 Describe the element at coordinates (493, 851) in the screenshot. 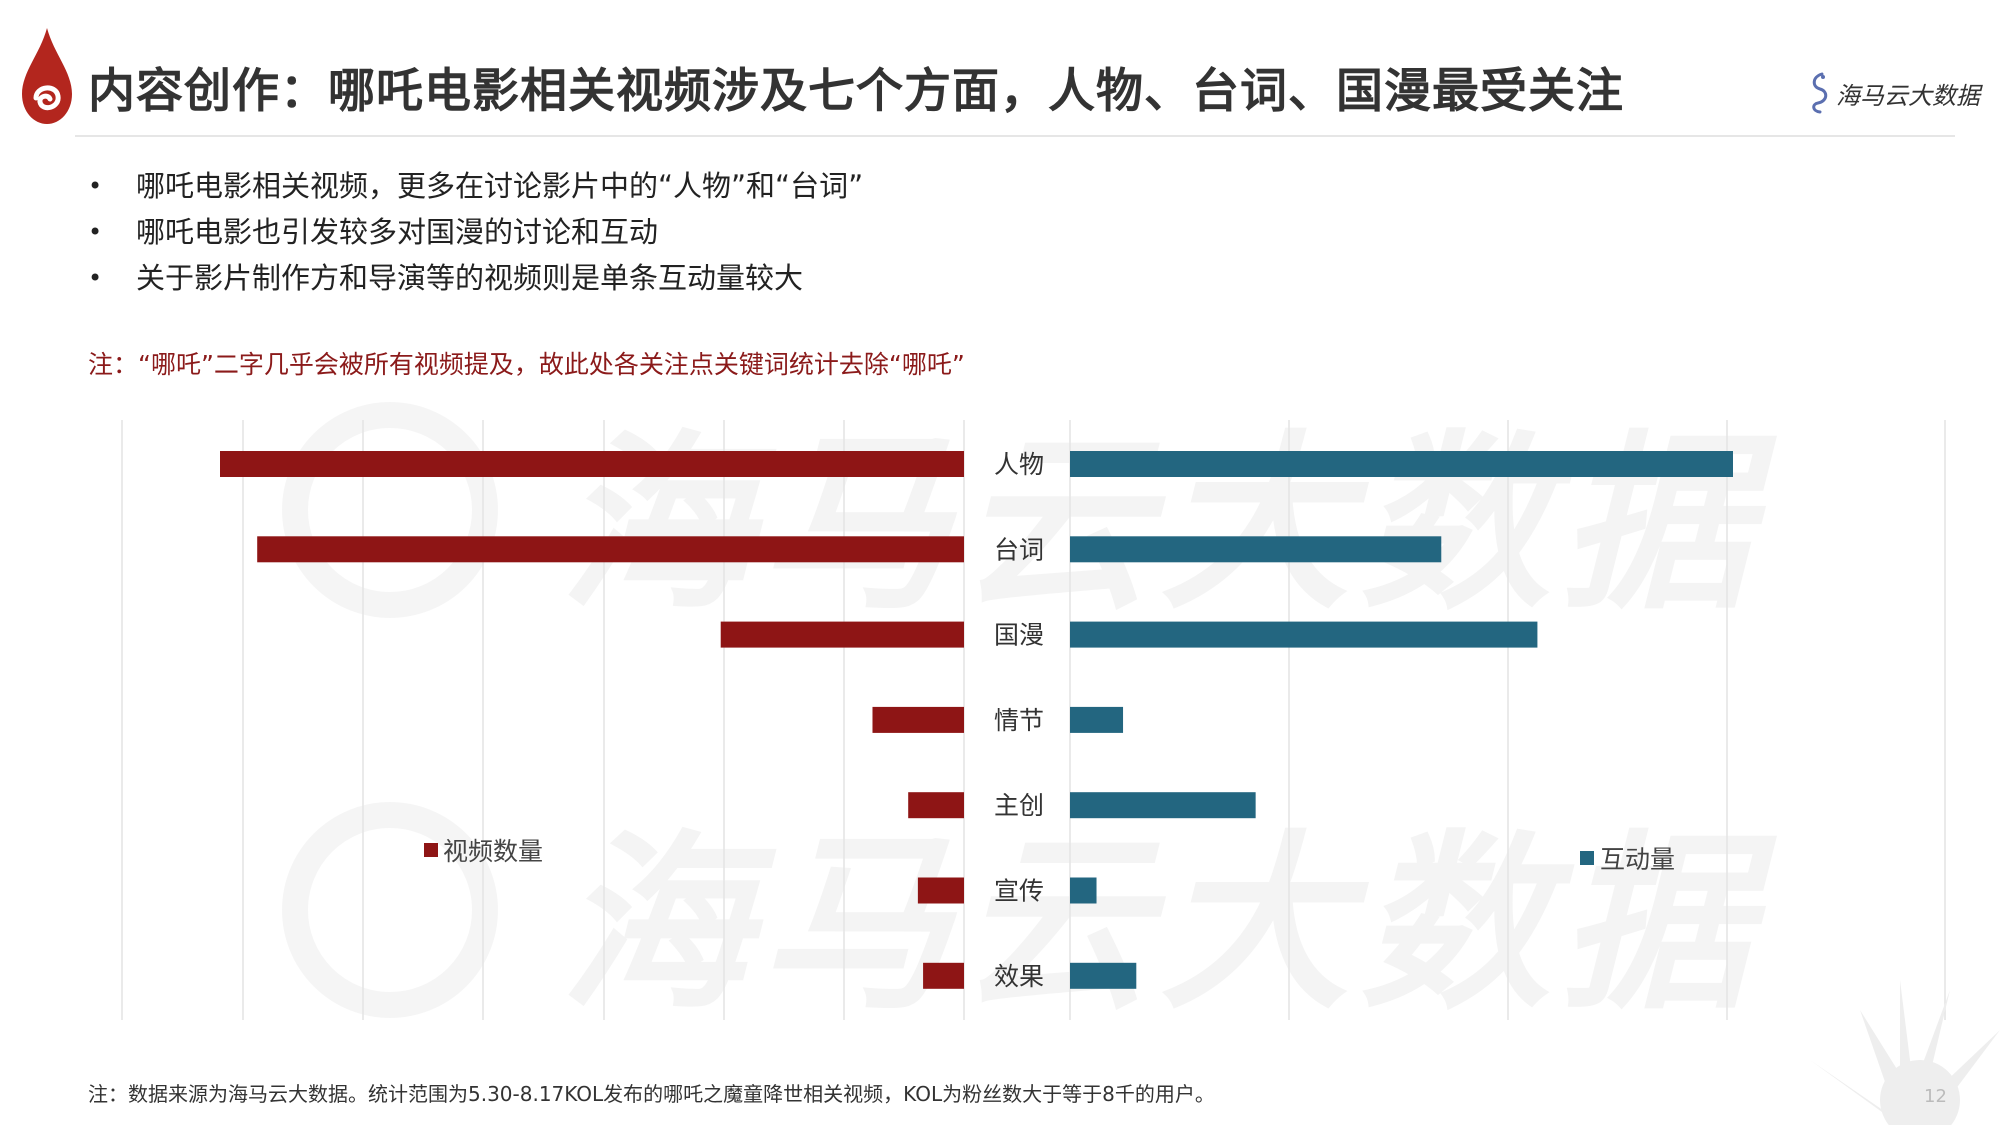

I see `legend-label: 视频数量` at that location.